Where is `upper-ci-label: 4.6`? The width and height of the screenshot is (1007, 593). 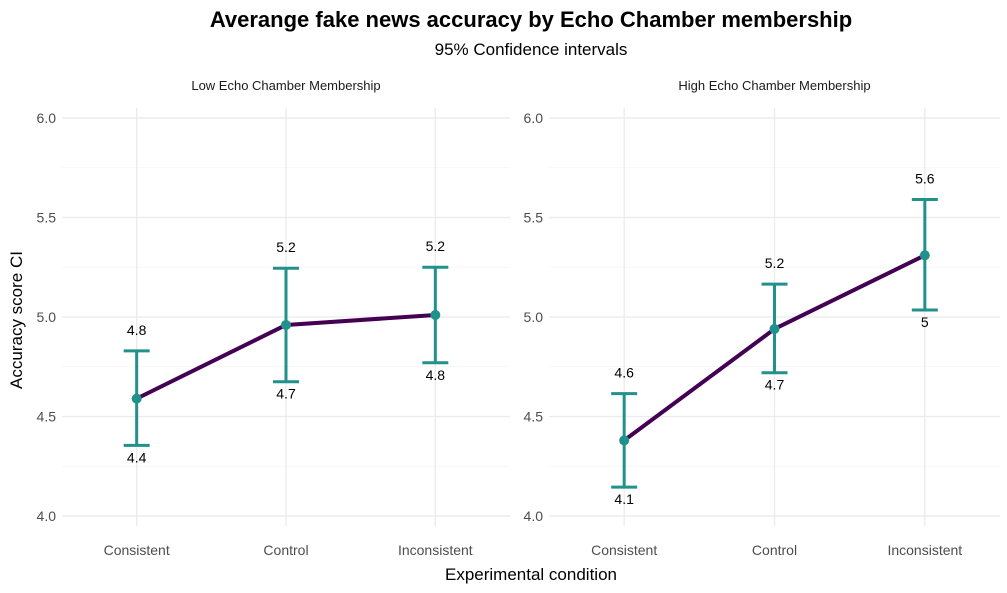
upper-ci-label: 4.6 is located at coordinates (624, 373).